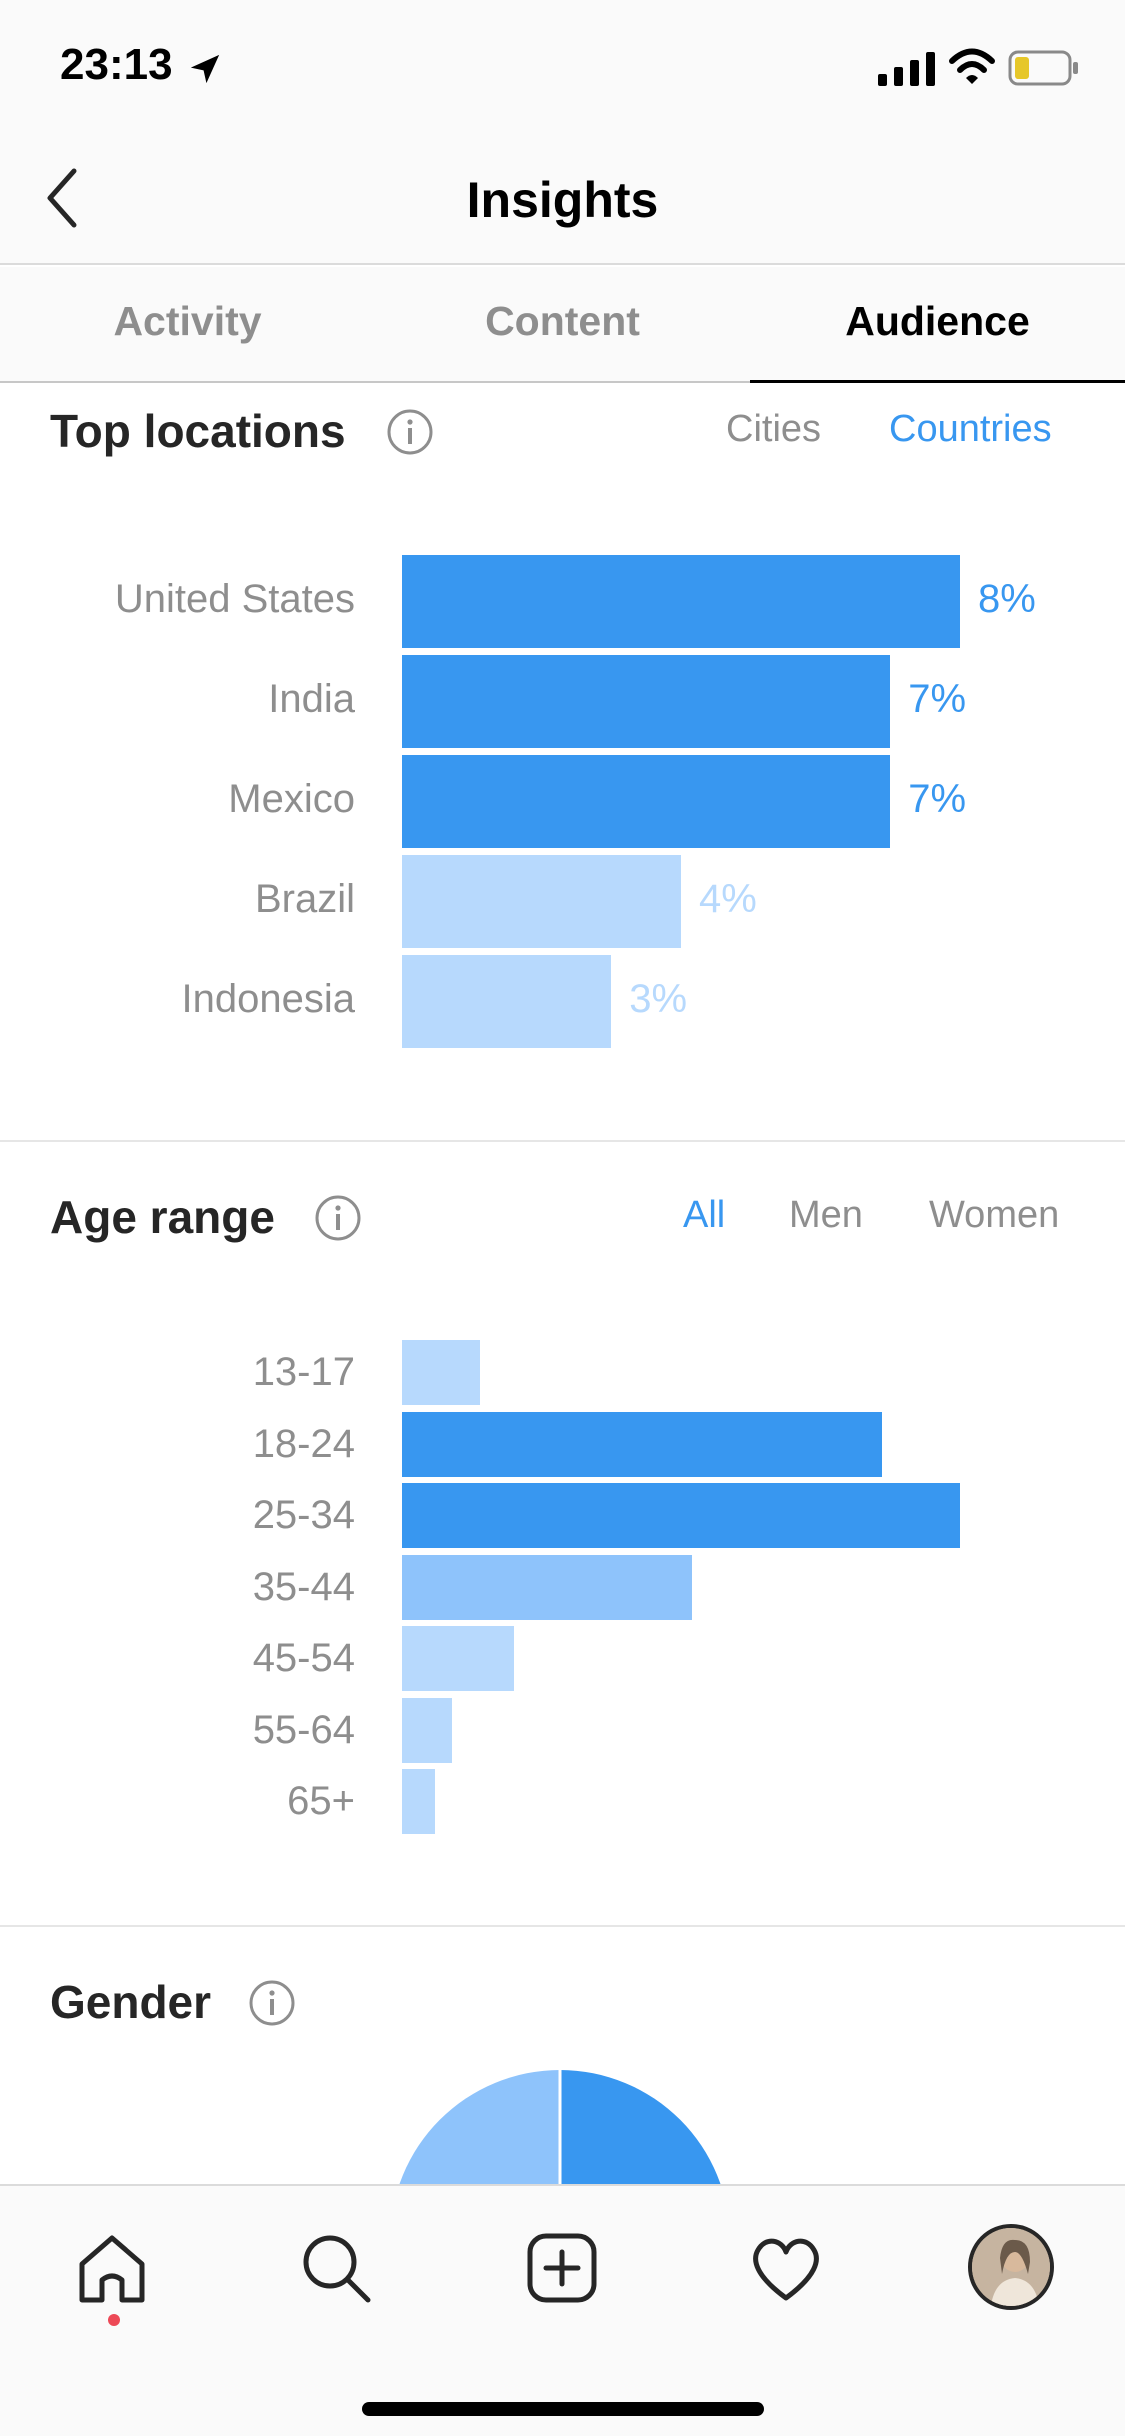 The height and width of the screenshot is (2436, 1125). I want to click on home-icon, so click(112, 2268).